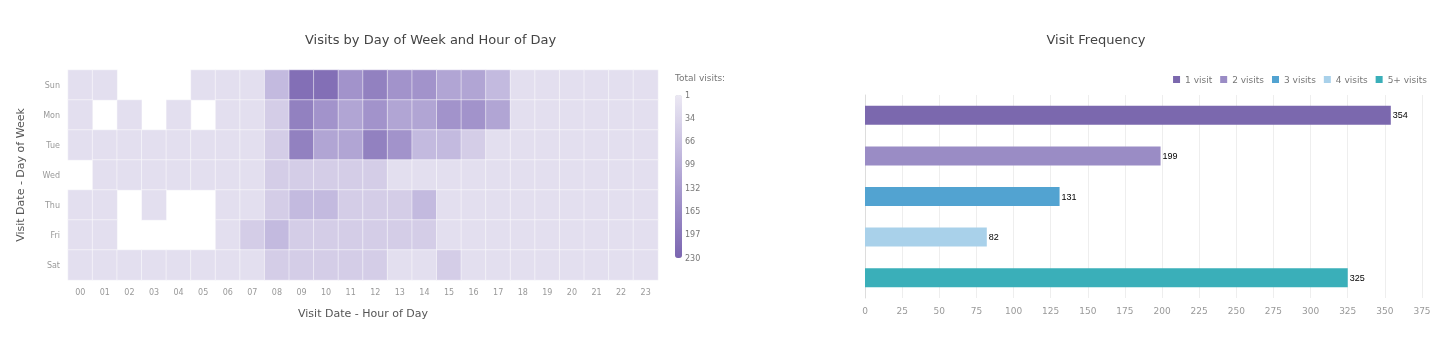 This screenshot has width=1452, height=338. Describe the element at coordinates (350, 292) in the screenshot. I see `x-tick-label: 11` at that location.